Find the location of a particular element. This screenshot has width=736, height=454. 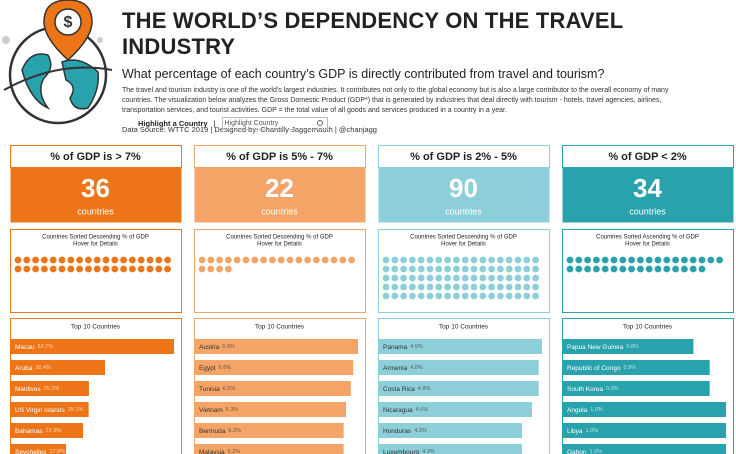

dots-caption: Countries Sorted Ascending % of GDP is located at coordinates (647, 238).